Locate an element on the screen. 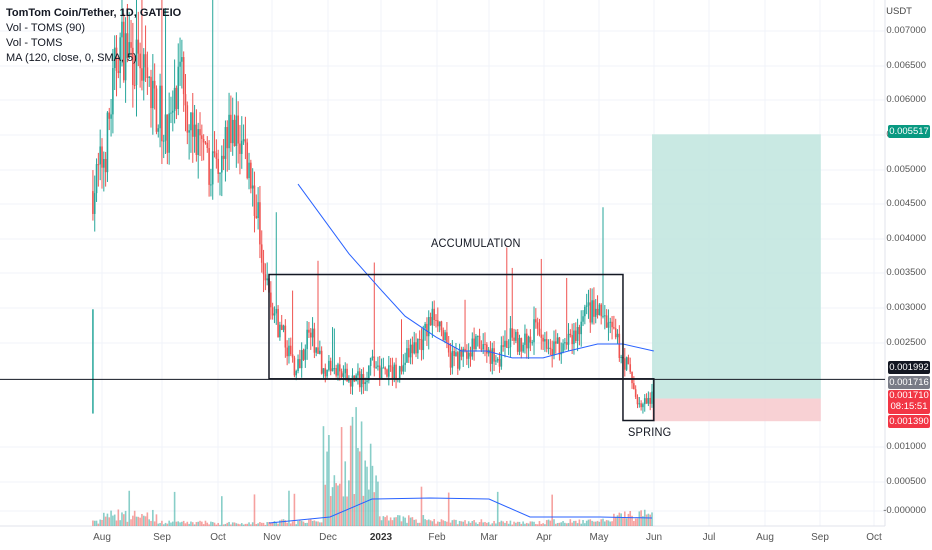 The width and height of the screenshot is (932, 550). legend-title: TomTom Coin/Tether, 1D, GATEIO is located at coordinates (94, 13).